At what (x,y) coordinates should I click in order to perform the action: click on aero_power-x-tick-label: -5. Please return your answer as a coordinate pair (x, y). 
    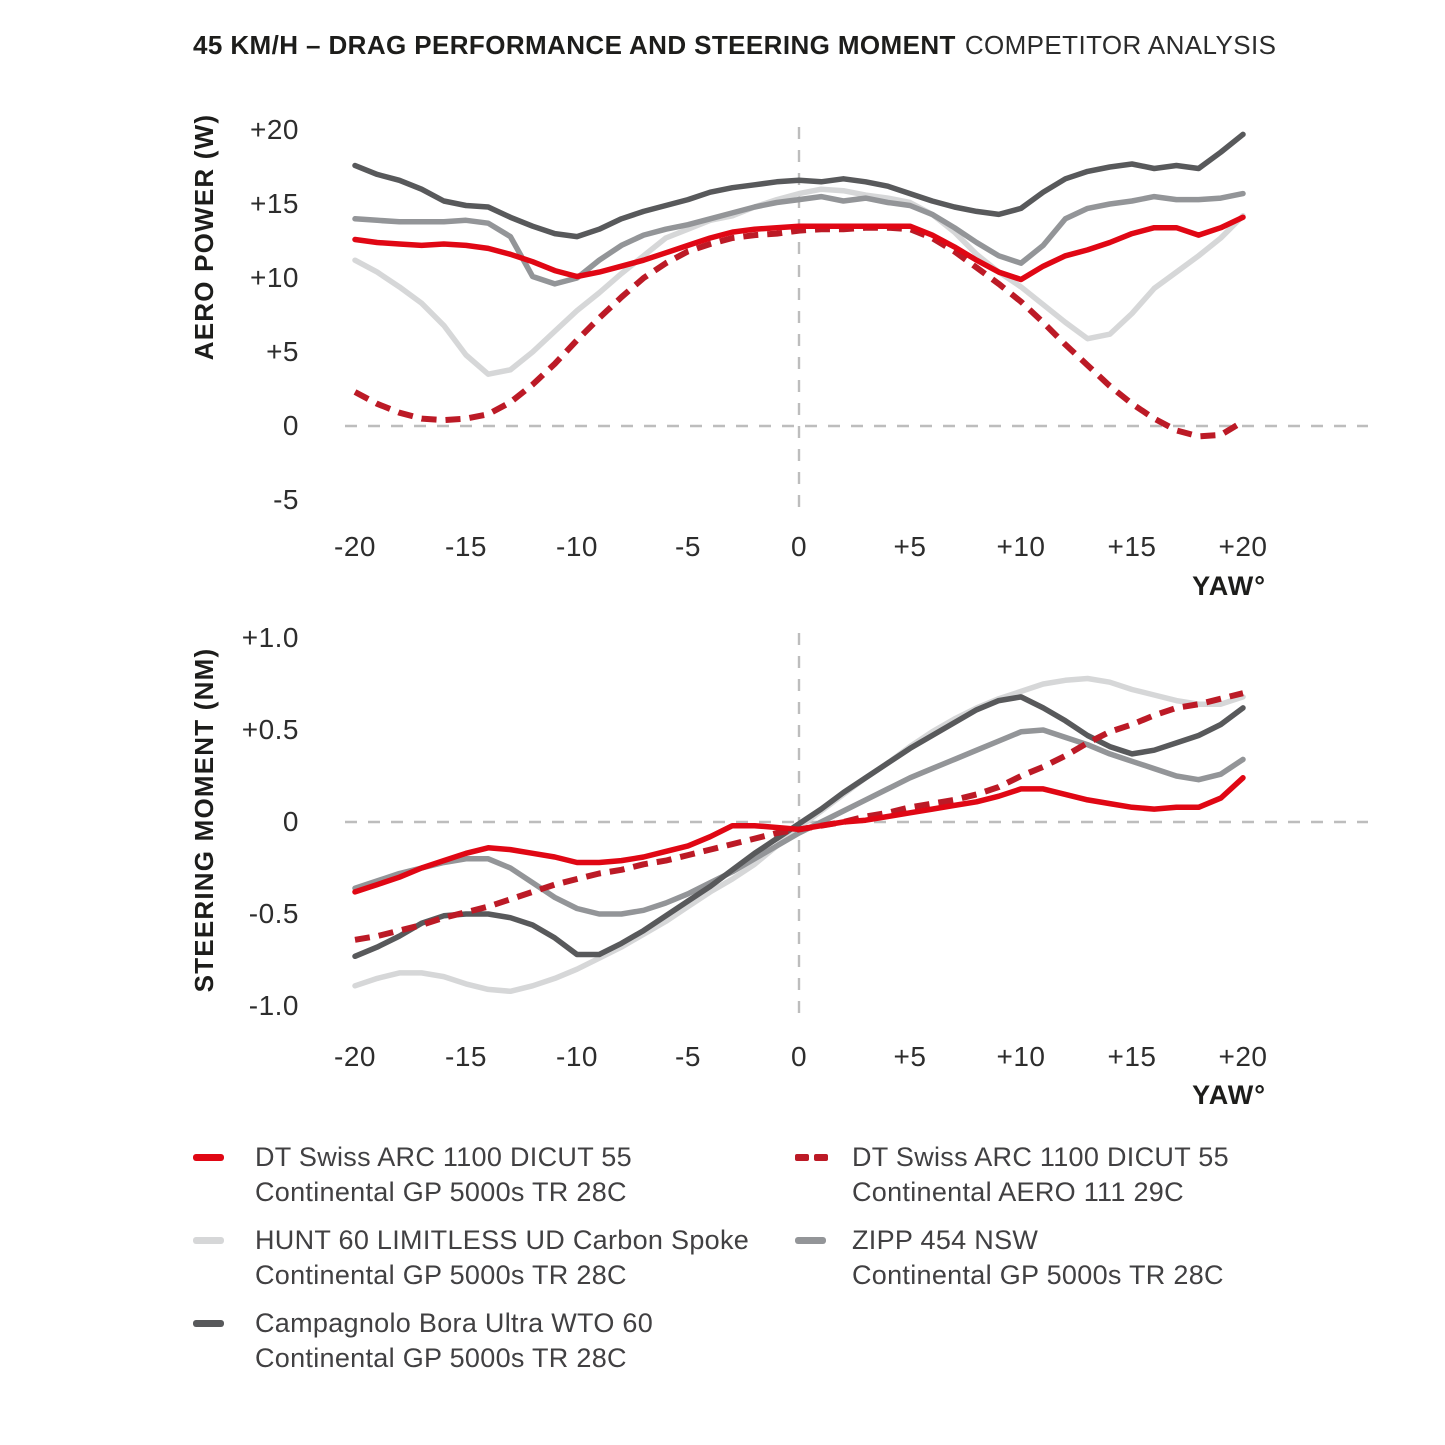
    Looking at the image, I should click on (688, 546).